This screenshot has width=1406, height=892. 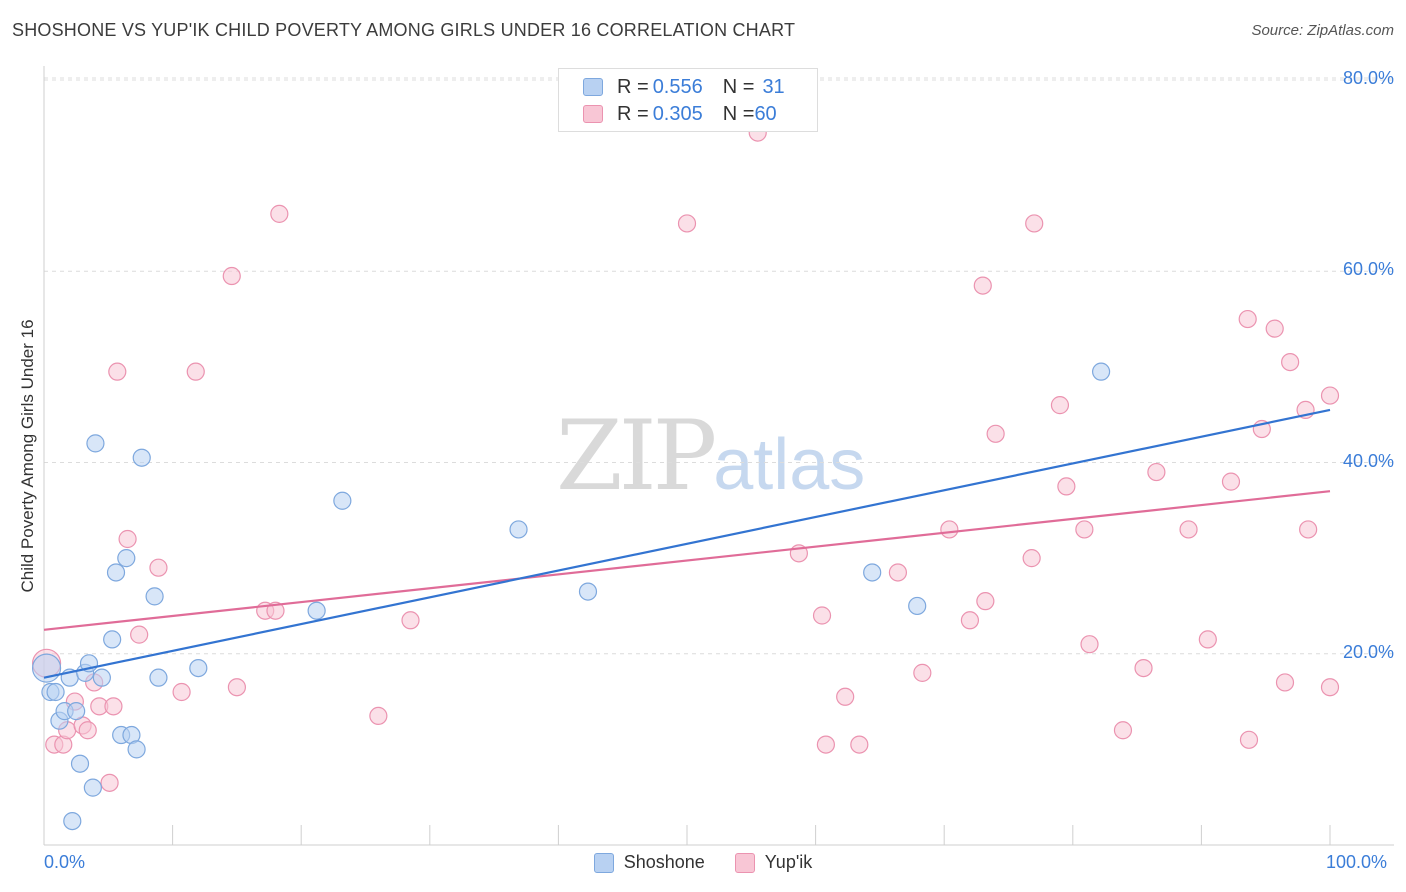 What do you see at coordinates (65, 862) in the screenshot?
I see `x-tick-label-min: 0.0%` at bounding box center [65, 862].